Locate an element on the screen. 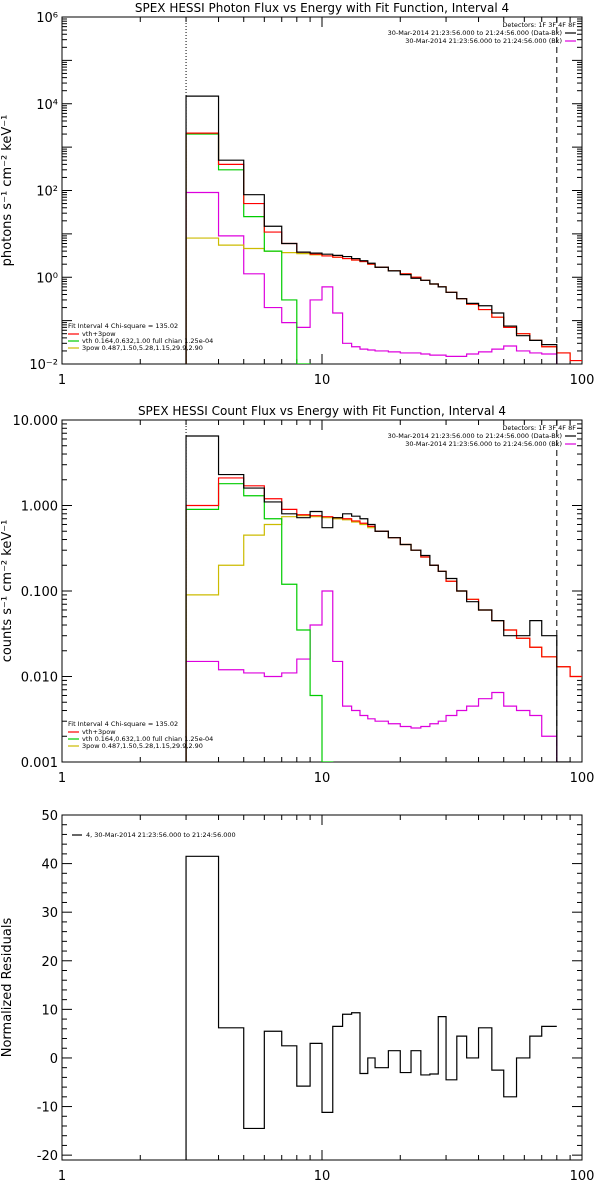  y-tick-label: -20 is located at coordinates (47, 1156).